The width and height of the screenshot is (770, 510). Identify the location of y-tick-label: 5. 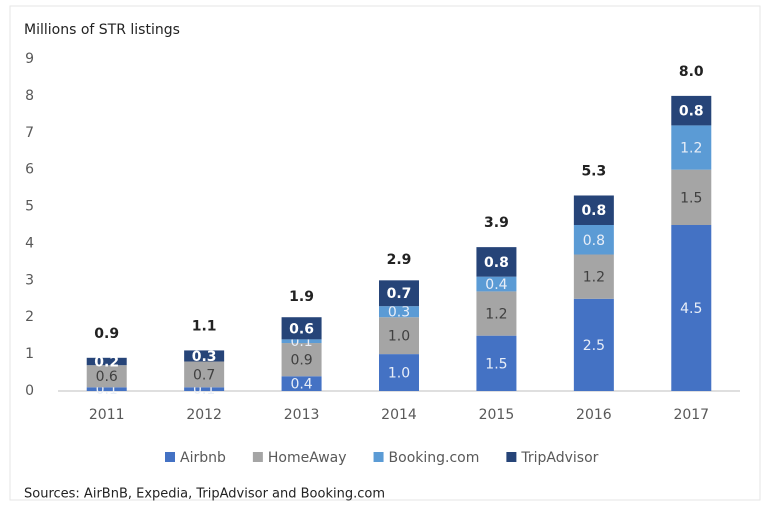
(29, 207).